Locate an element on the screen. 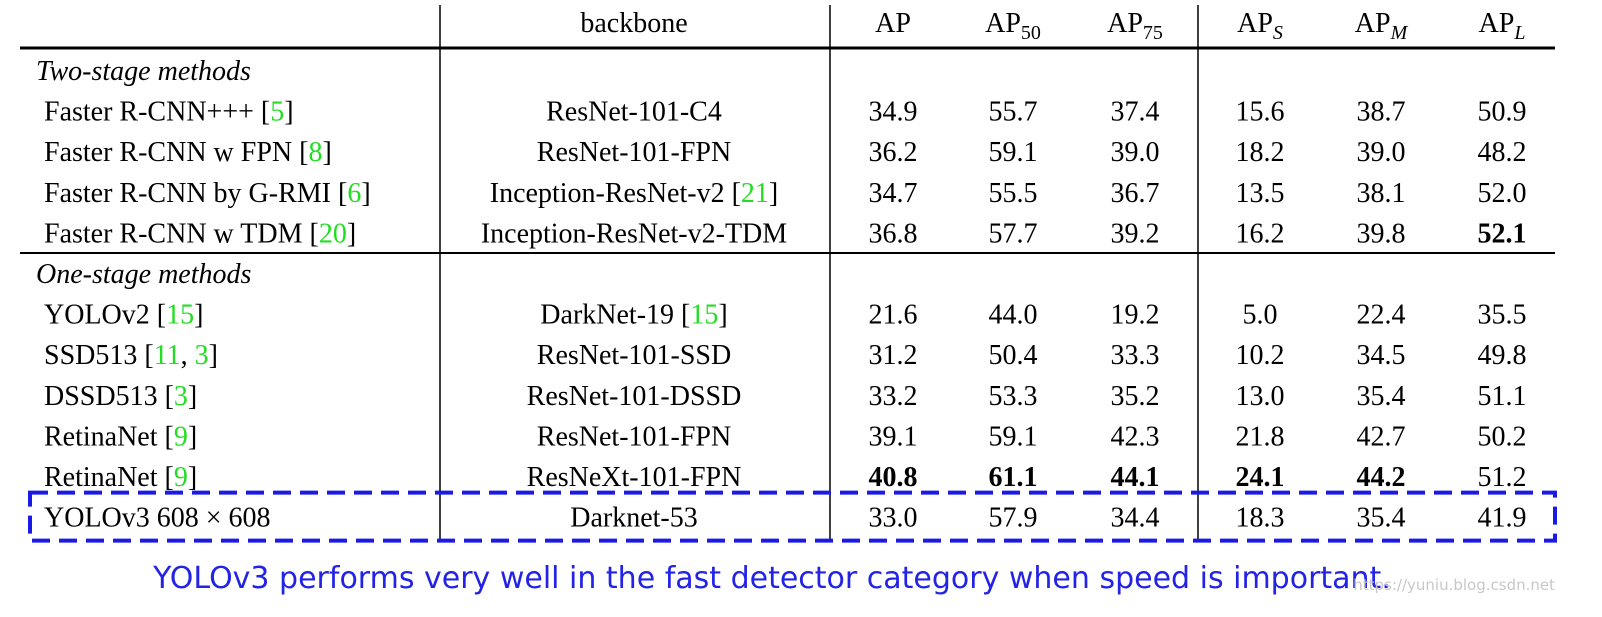  method: Faster R-CNN w TDM [20] is located at coordinates (200, 233).